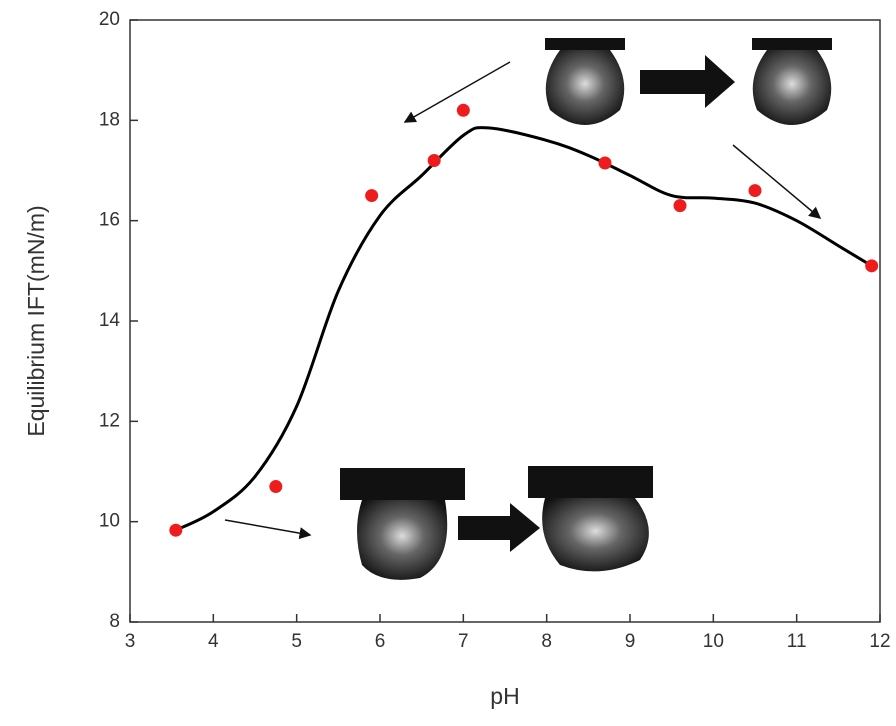 The height and width of the screenshot is (726, 896). I want to click on y-tick-label: 10, so click(109, 521).